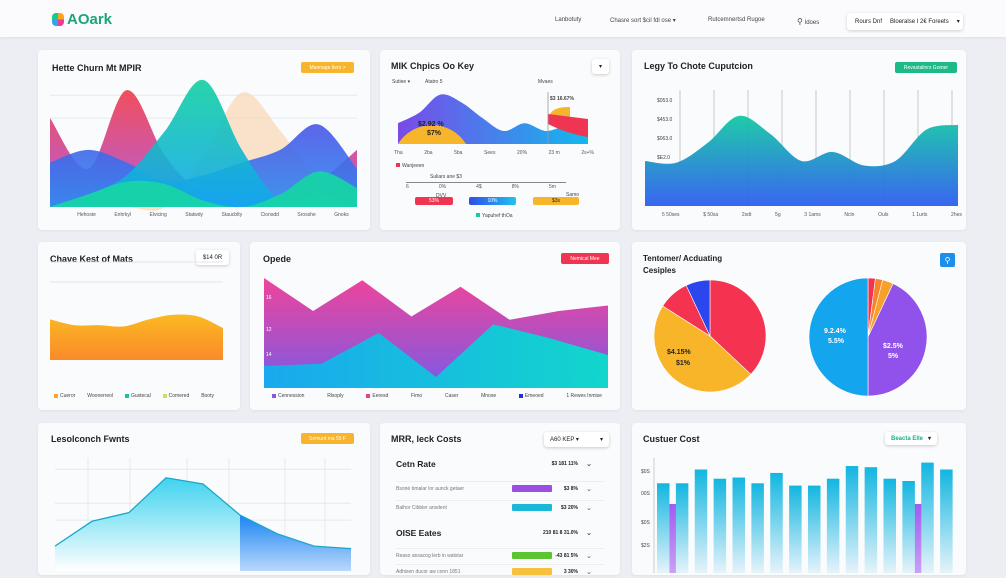 The height and width of the screenshot is (578, 1006). I want to click on legend-label: Mnose, so click(489, 396).